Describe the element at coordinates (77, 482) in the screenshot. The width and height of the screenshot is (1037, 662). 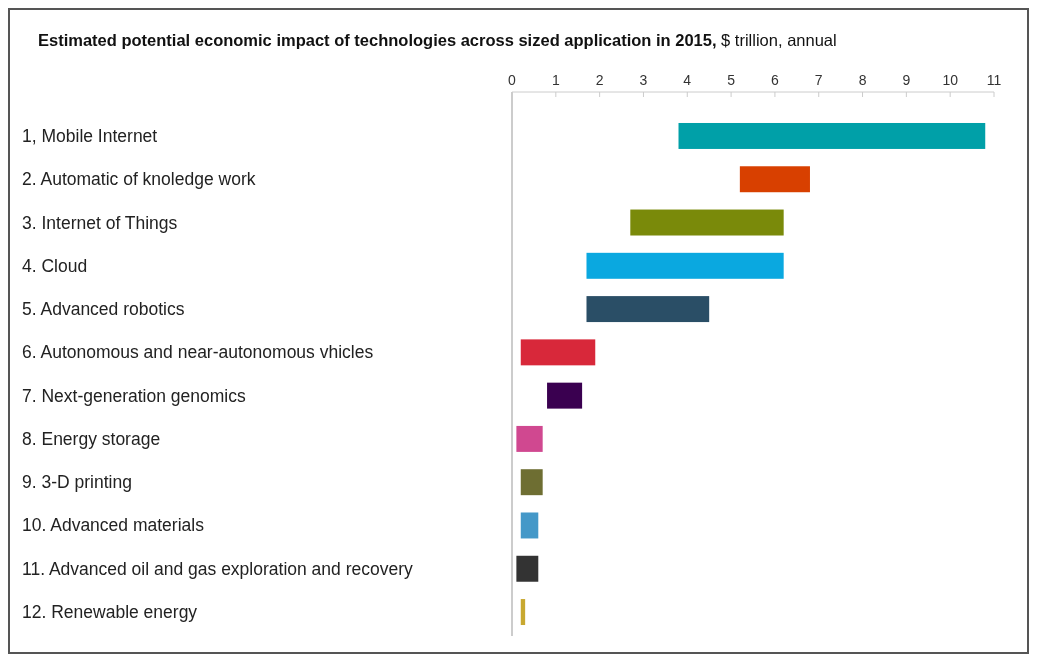
I see `y-tick-label: 9. 3-D printing` at that location.